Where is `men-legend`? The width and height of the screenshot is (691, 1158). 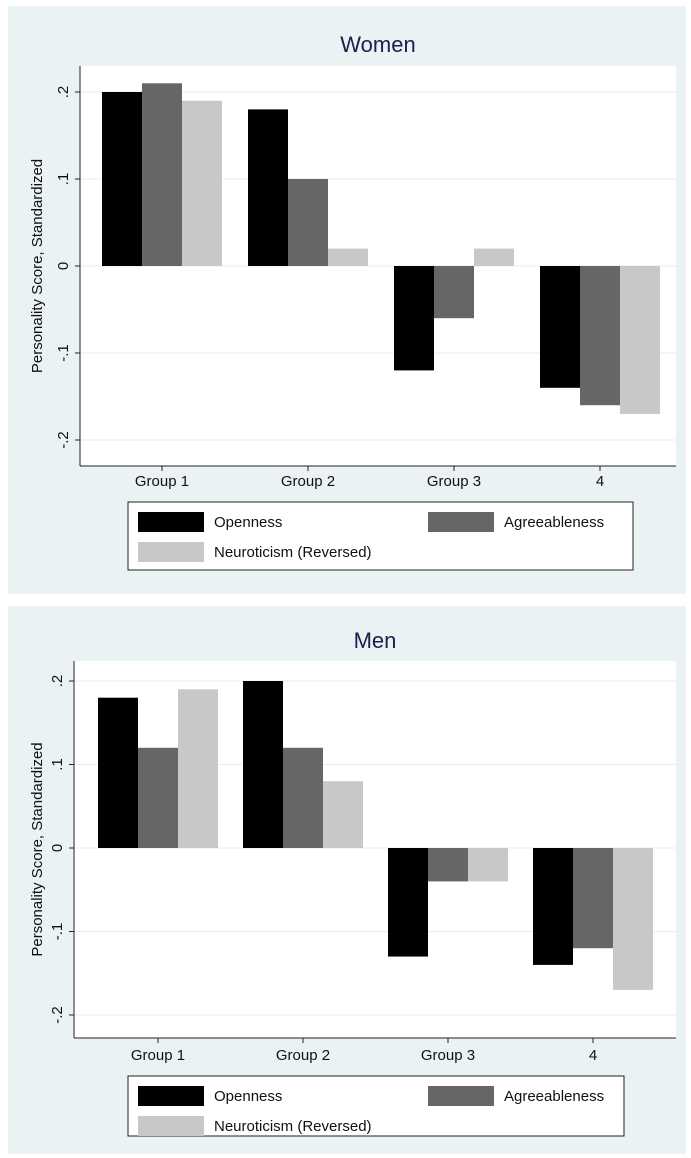
men-legend is located at coordinates (376, 1106).